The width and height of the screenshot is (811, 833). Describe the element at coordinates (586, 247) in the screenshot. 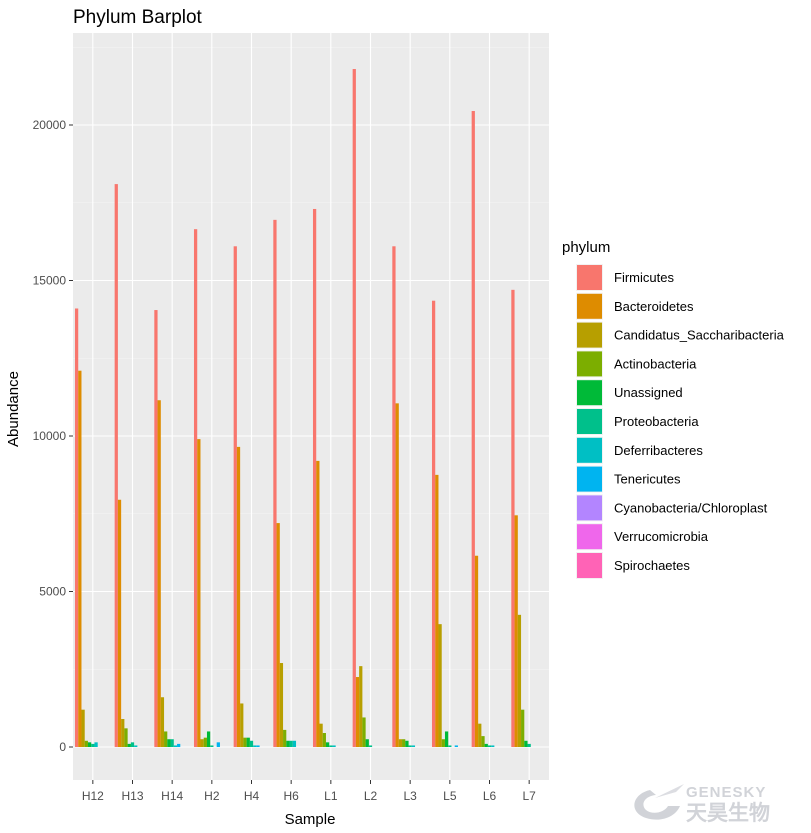

I see `legend-title: phylum` at that location.